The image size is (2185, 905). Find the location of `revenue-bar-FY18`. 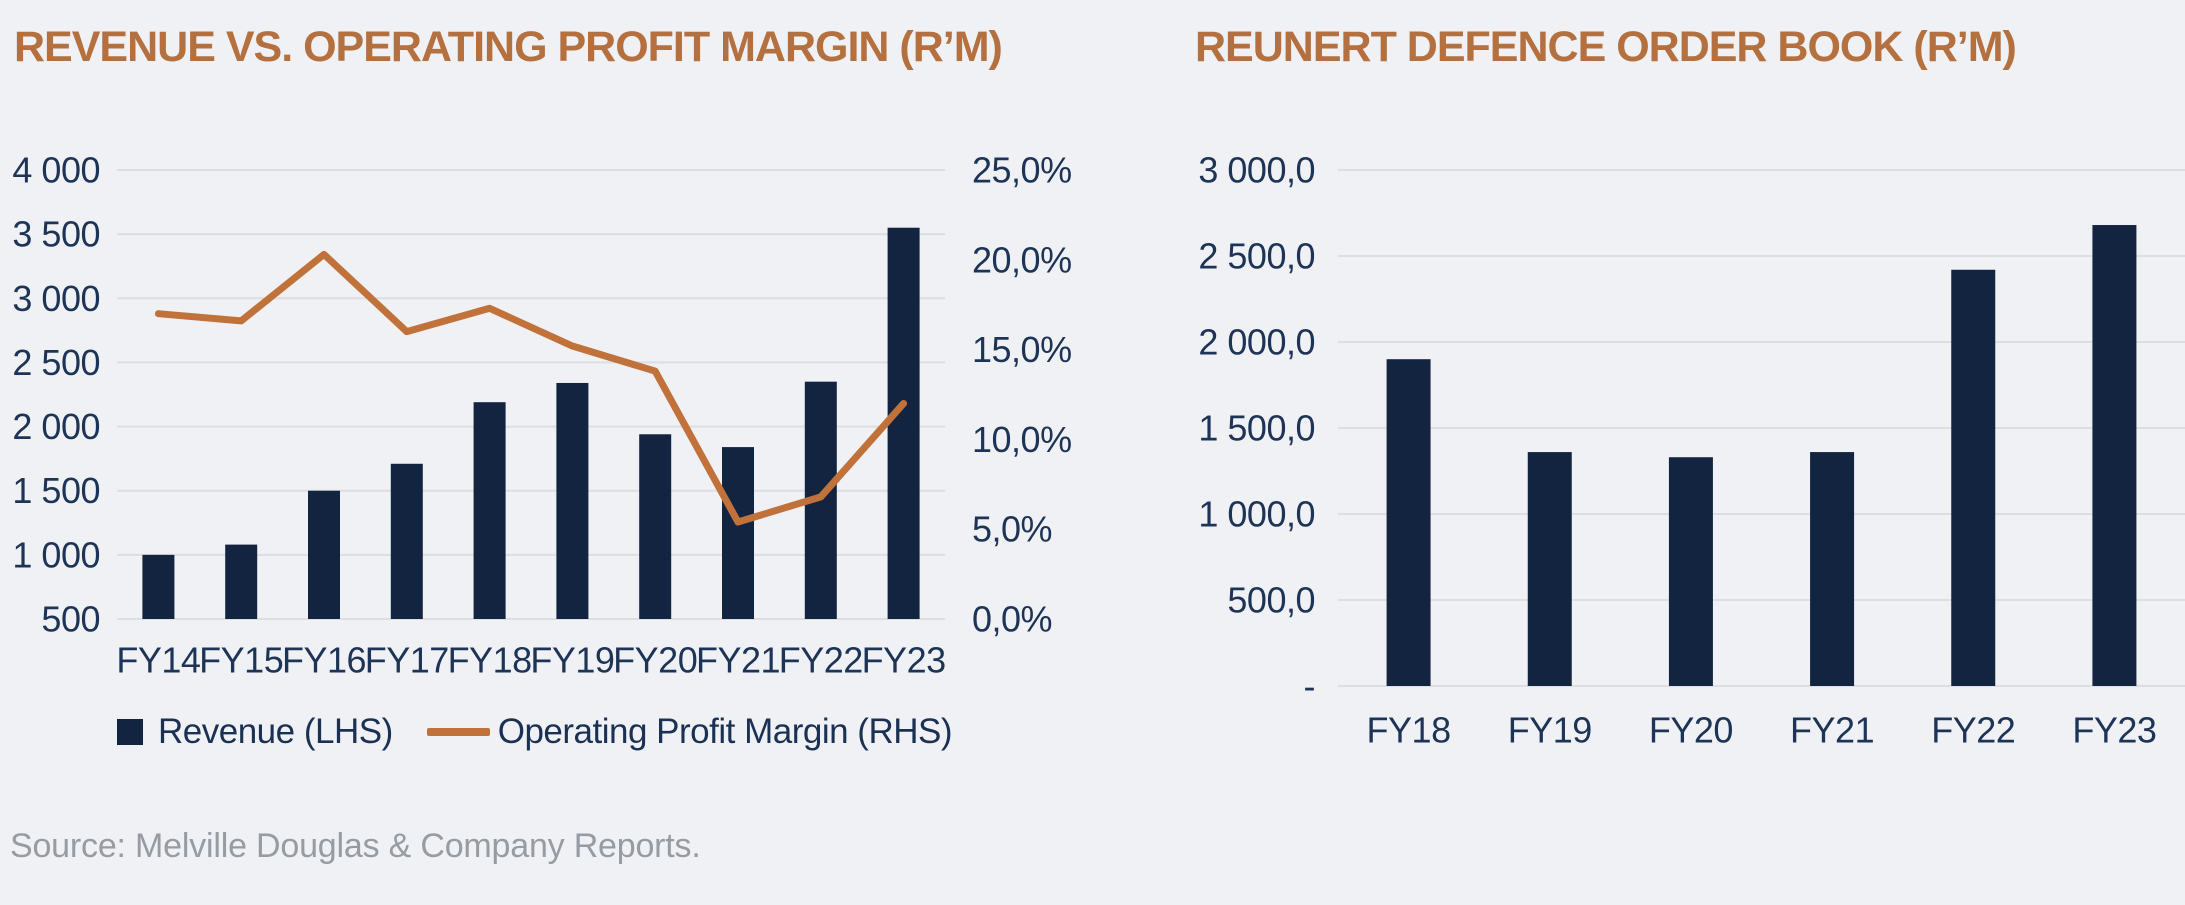

revenue-bar-FY18 is located at coordinates (489, 510).